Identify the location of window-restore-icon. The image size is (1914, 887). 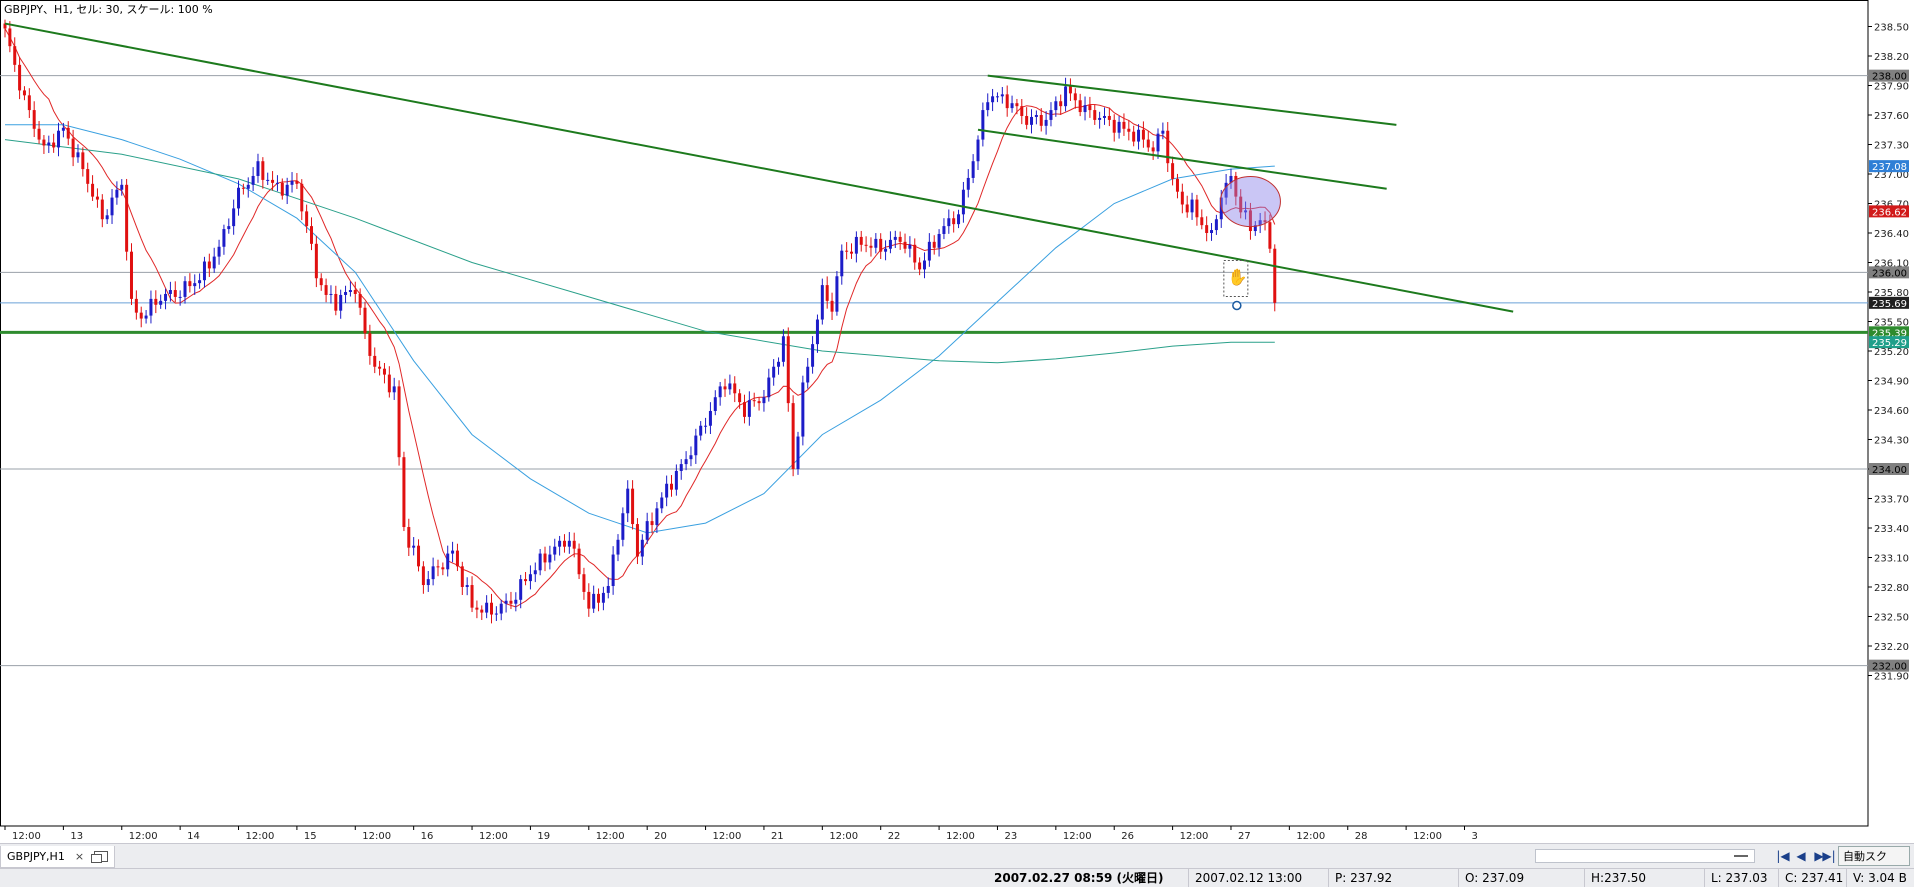
(100, 857).